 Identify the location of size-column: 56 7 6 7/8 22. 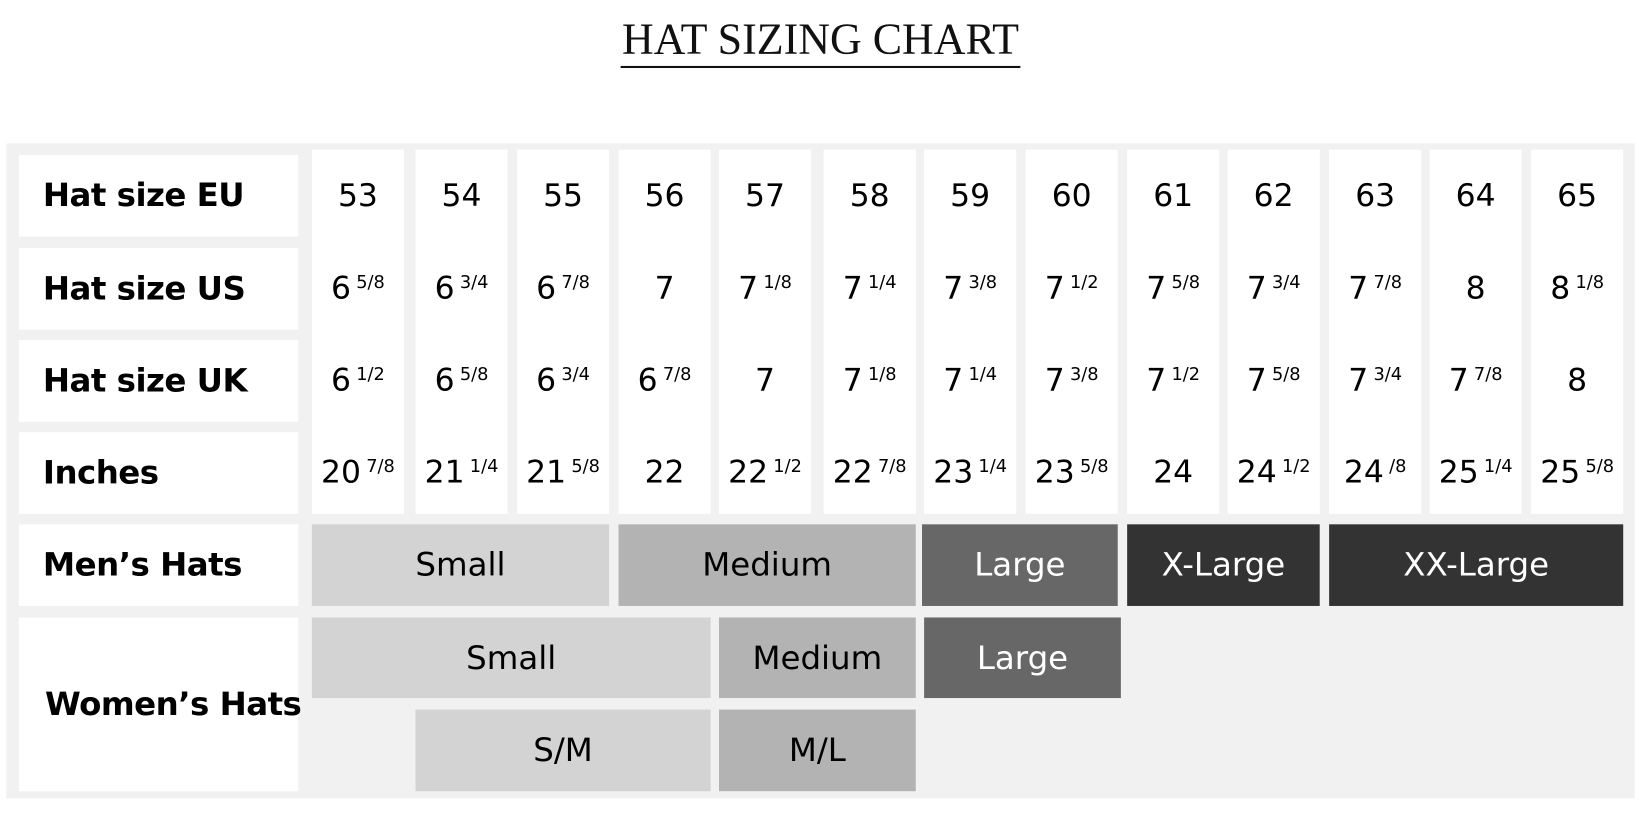
(664, 331).